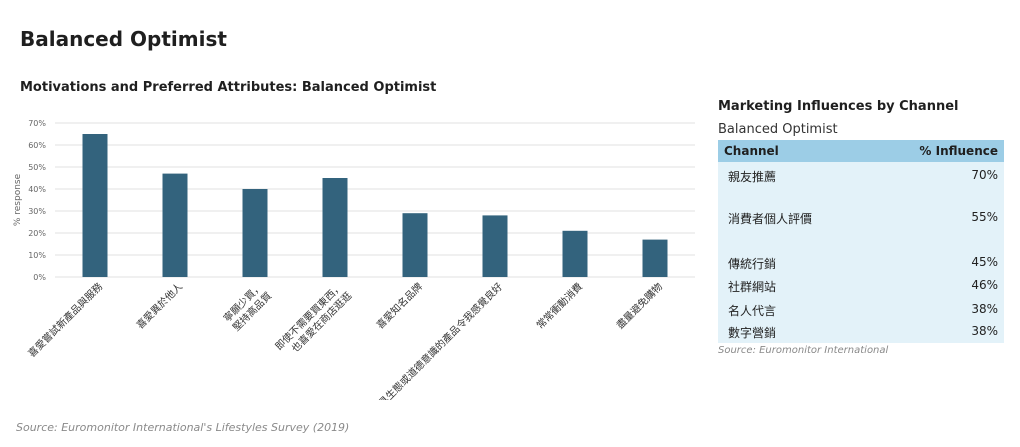 The image size is (1020, 447). Describe the element at coordinates (861, 151) in the screenshot. I see `table-header: Channel % Influence` at that location.